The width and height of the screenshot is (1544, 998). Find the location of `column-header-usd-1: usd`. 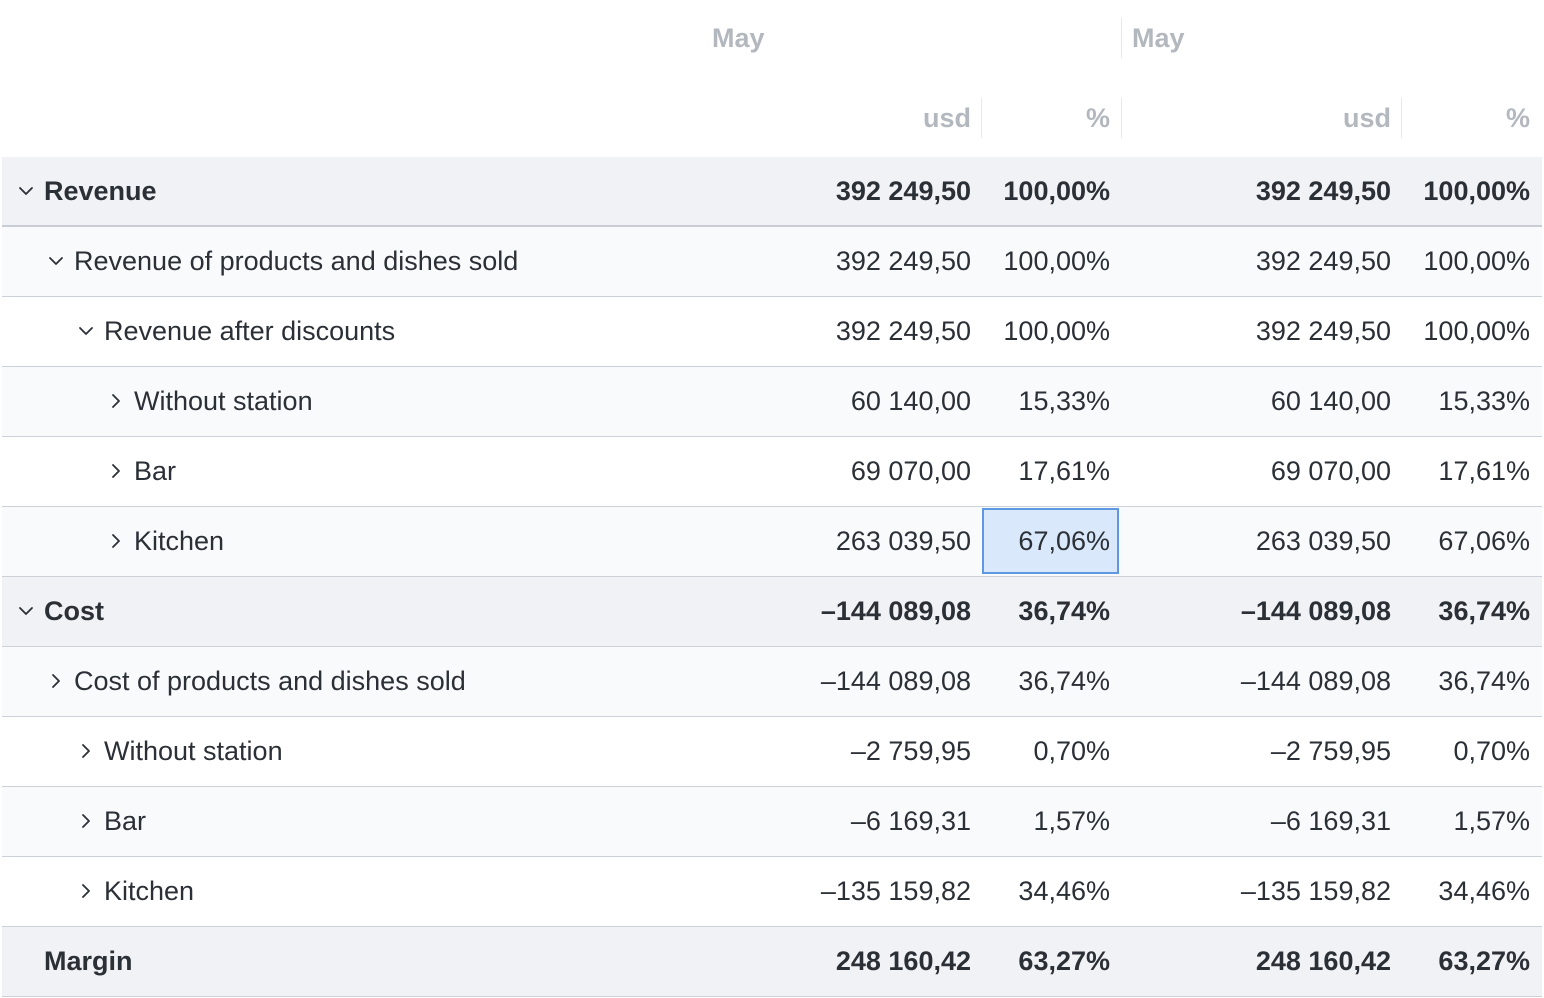

column-header-usd-1: usd is located at coordinates (946, 118).